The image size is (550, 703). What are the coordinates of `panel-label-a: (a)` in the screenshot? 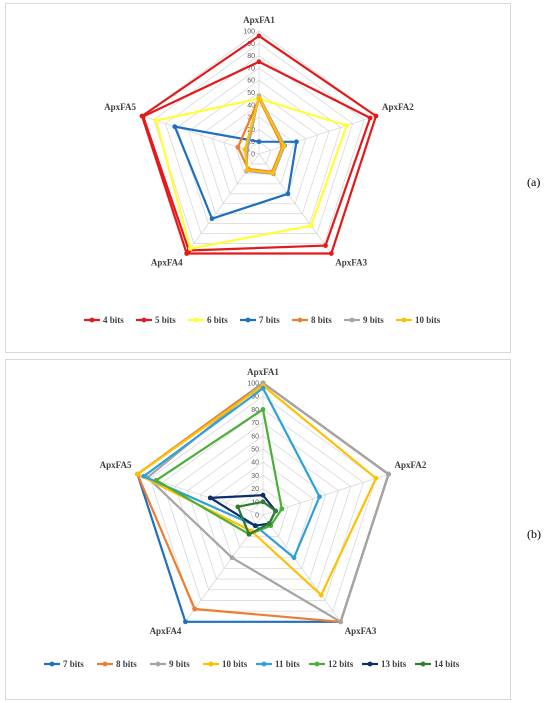 It's located at (534, 182).